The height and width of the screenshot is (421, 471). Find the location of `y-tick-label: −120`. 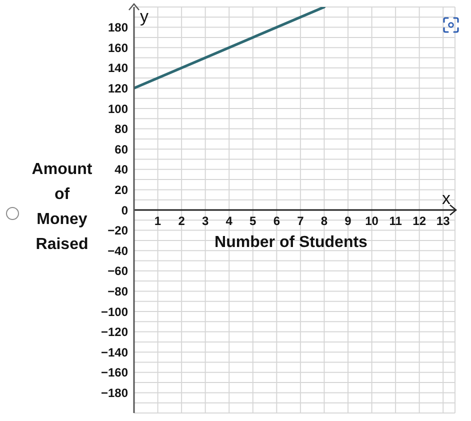

y-tick-label: −120 is located at coordinates (114, 332).